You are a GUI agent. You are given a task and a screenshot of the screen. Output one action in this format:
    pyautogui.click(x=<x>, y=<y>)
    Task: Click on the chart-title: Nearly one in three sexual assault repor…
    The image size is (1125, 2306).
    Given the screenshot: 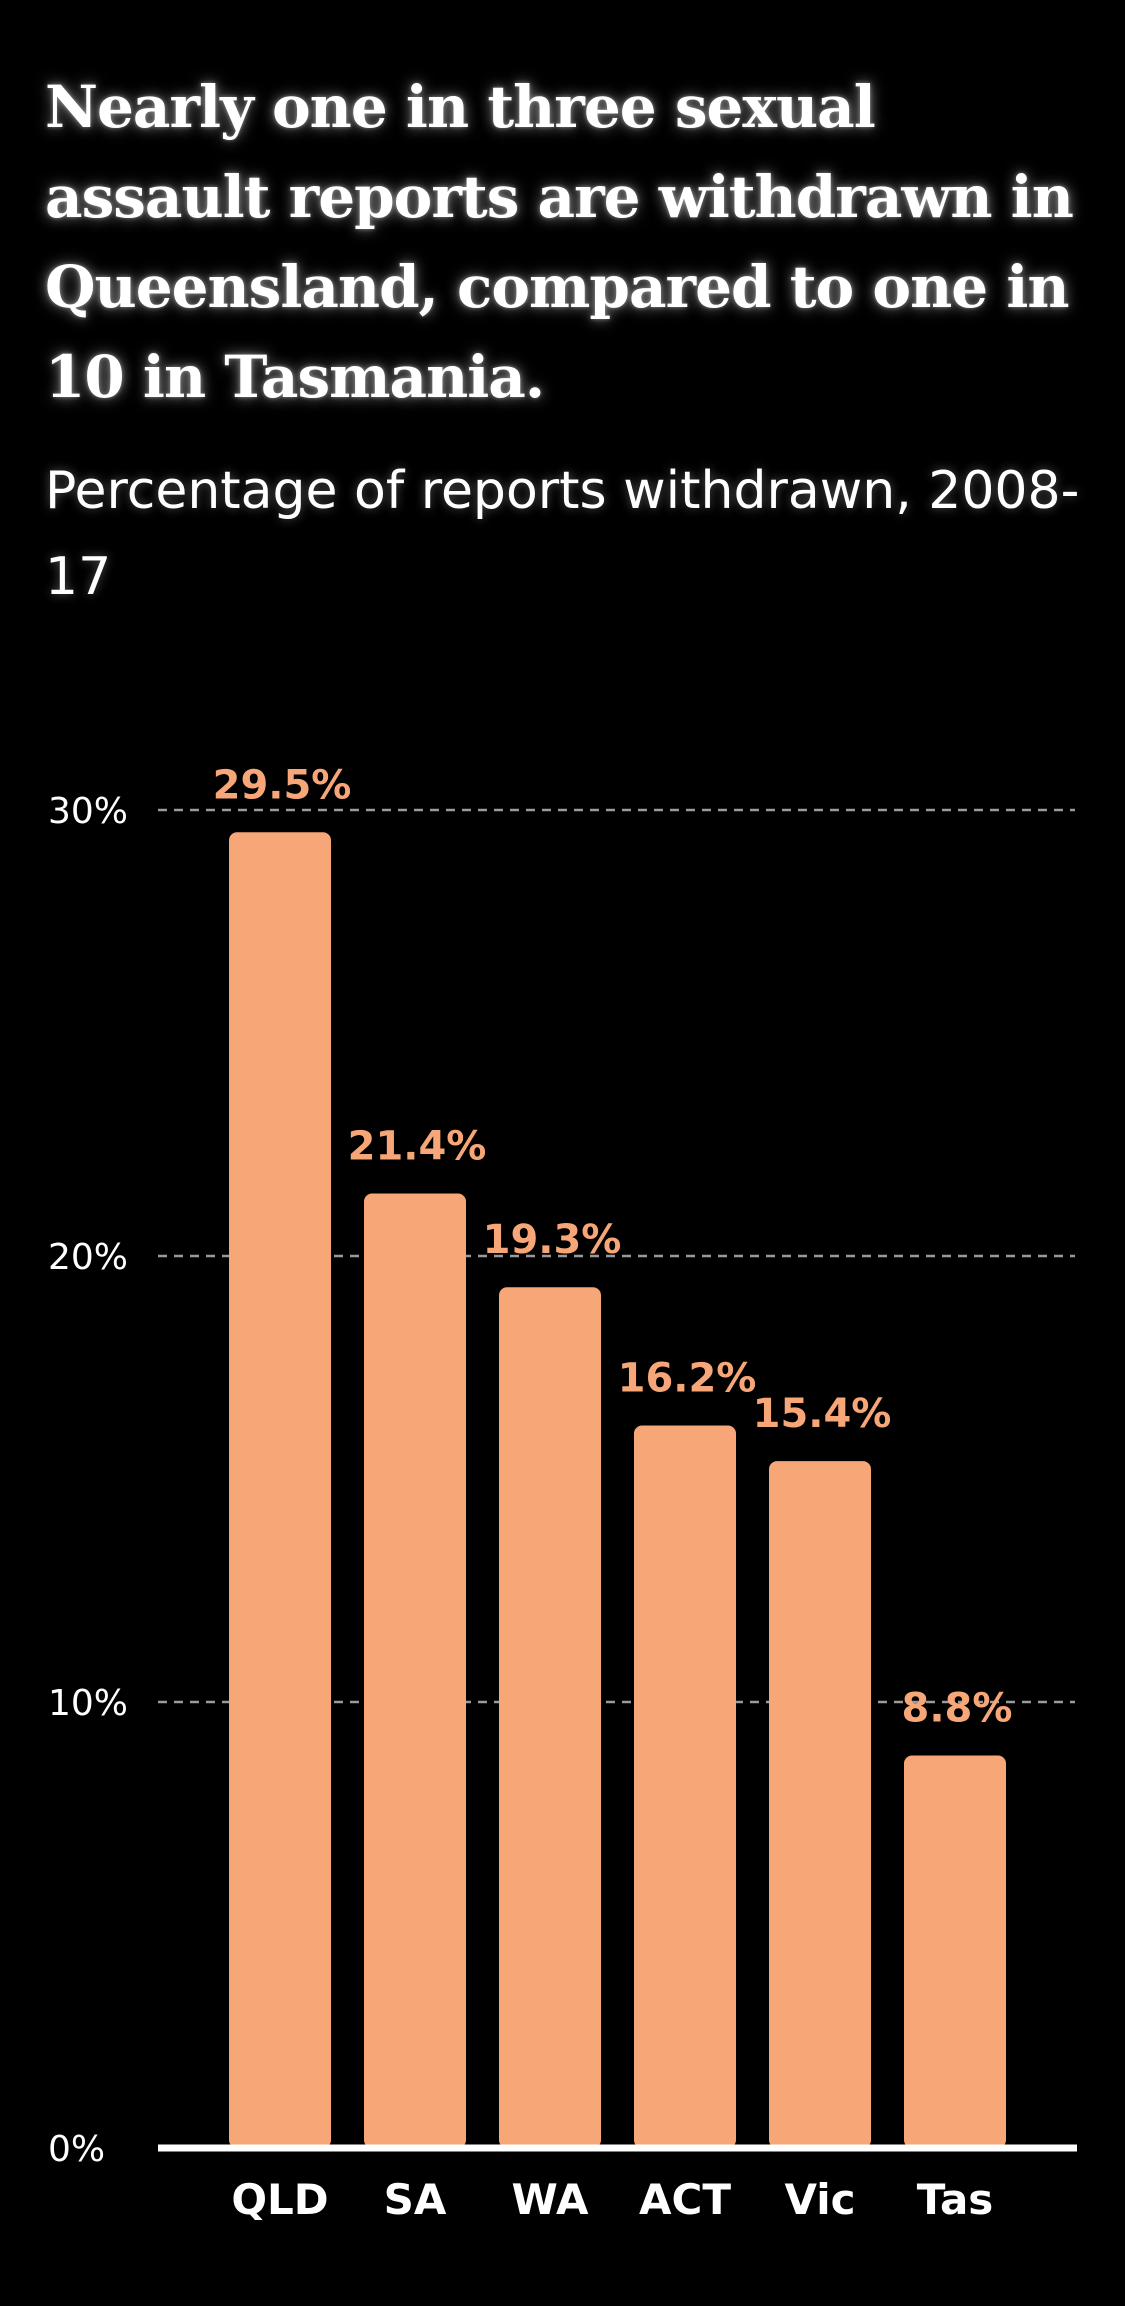 What is the action you would take?
    pyautogui.click(x=559, y=242)
    